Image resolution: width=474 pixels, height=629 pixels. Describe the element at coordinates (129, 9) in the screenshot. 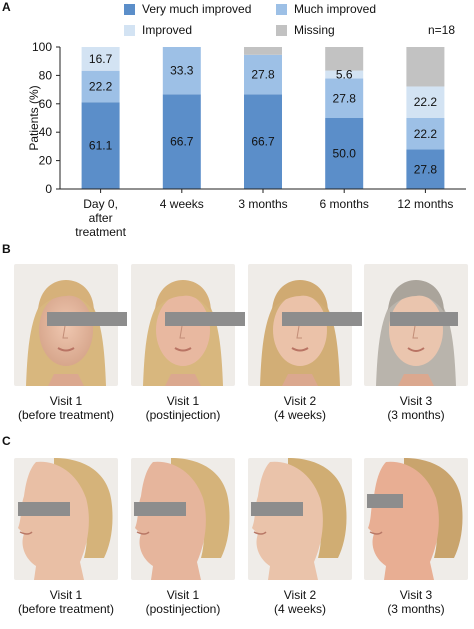

I see `legend-swatch-very-much-improved` at that location.